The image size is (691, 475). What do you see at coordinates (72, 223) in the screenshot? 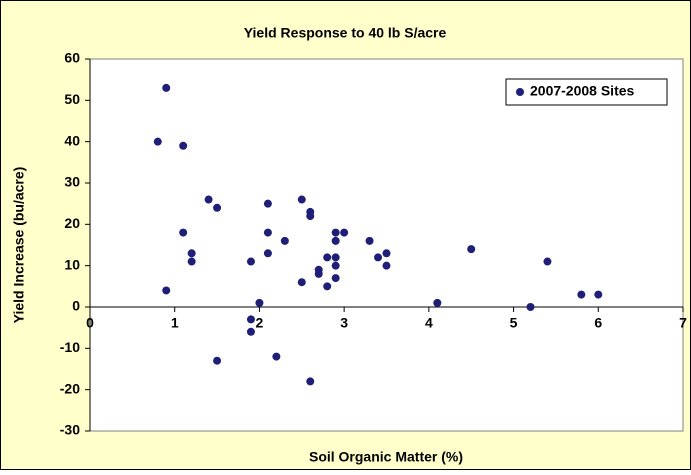
I see `y-tick-label: 20` at bounding box center [72, 223].